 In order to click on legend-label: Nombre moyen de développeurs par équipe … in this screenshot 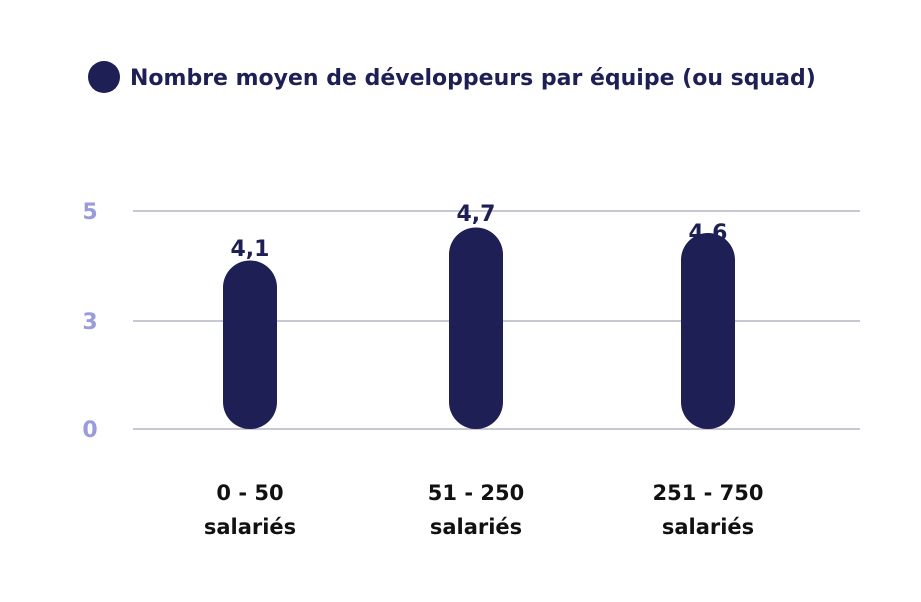, I will do `click(473, 78)`.